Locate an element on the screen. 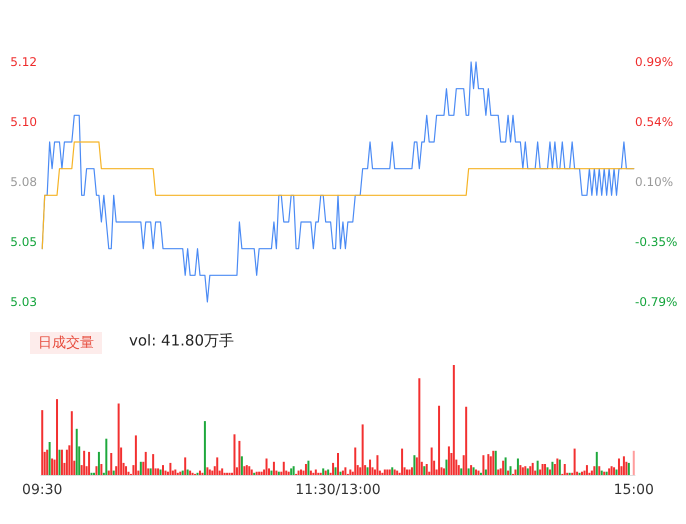  y-tick-label: 5.05 is located at coordinates (23, 242).